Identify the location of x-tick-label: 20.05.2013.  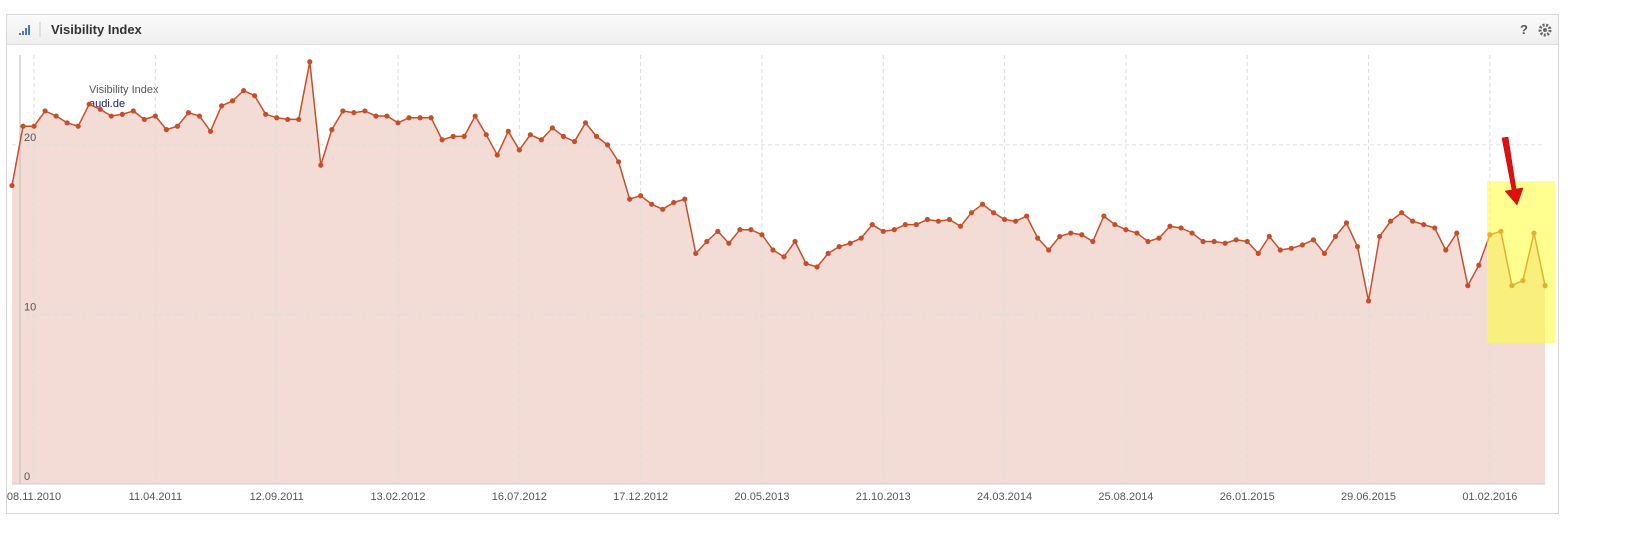
(761, 497).